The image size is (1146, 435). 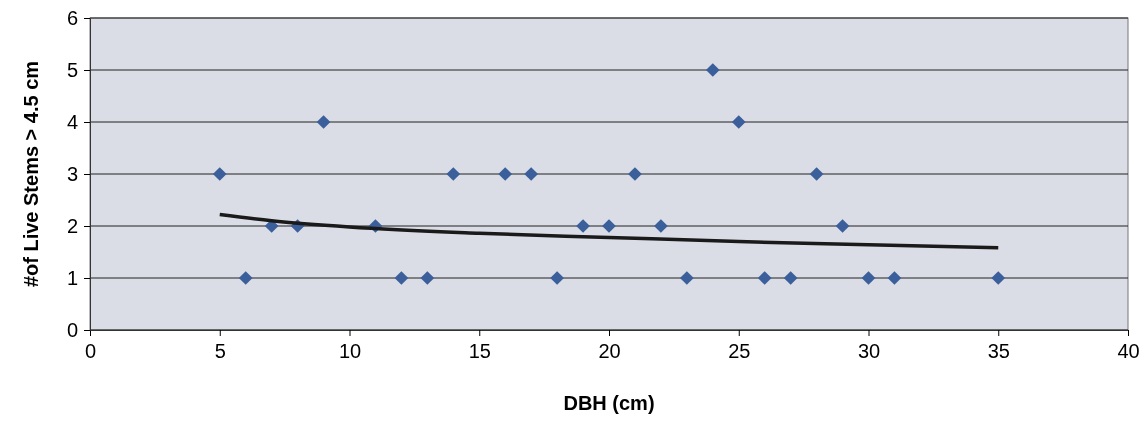 What do you see at coordinates (998, 351) in the screenshot?
I see `x-tick-label: 35` at bounding box center [998, 351].